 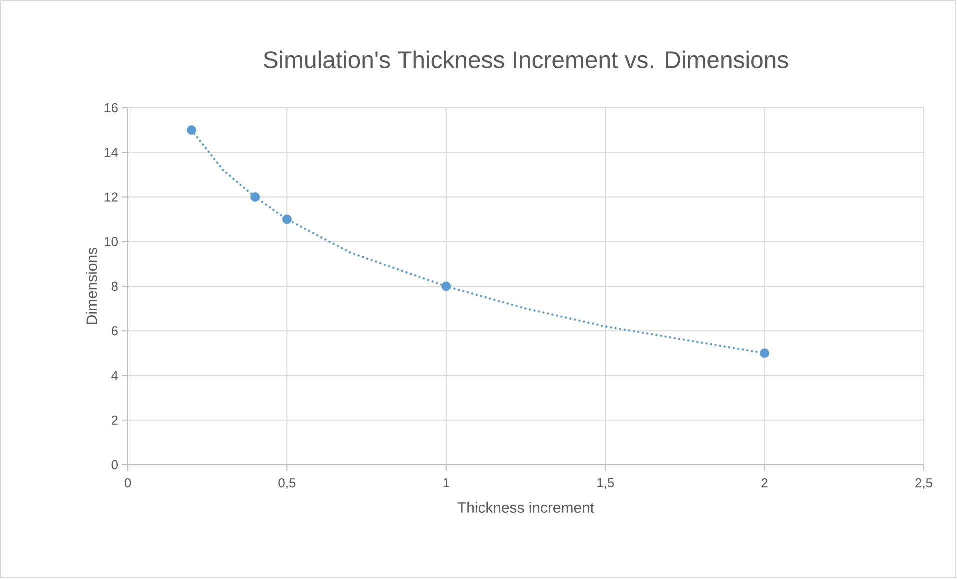 What do you see at coordinates (287, 484) in the screenshot?
I see `x-tick-label: 0,5` at bounding box center [287, 484].